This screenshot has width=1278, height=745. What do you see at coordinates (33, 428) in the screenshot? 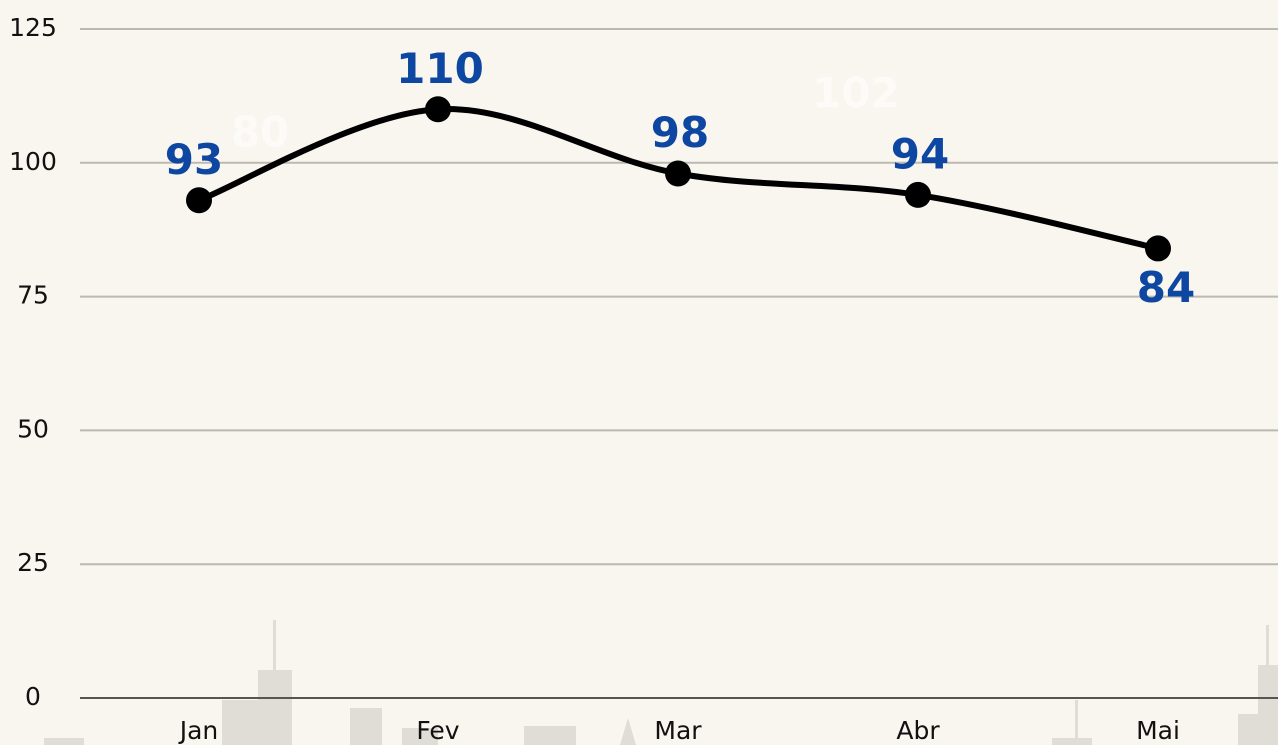
I see `y-tick-label: 50` at bounding box center [33, 428].